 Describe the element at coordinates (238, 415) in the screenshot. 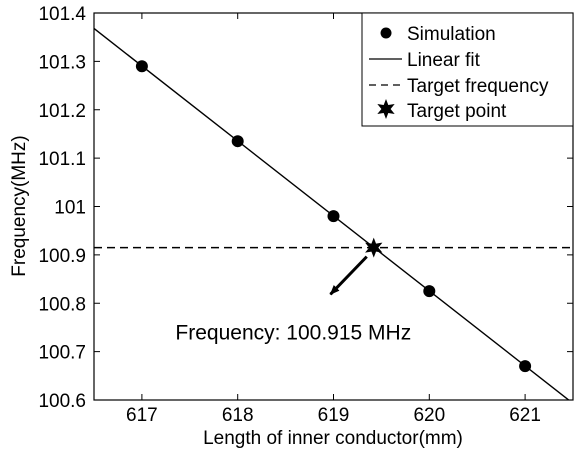

I see `x-tick-label: 618` at that location.